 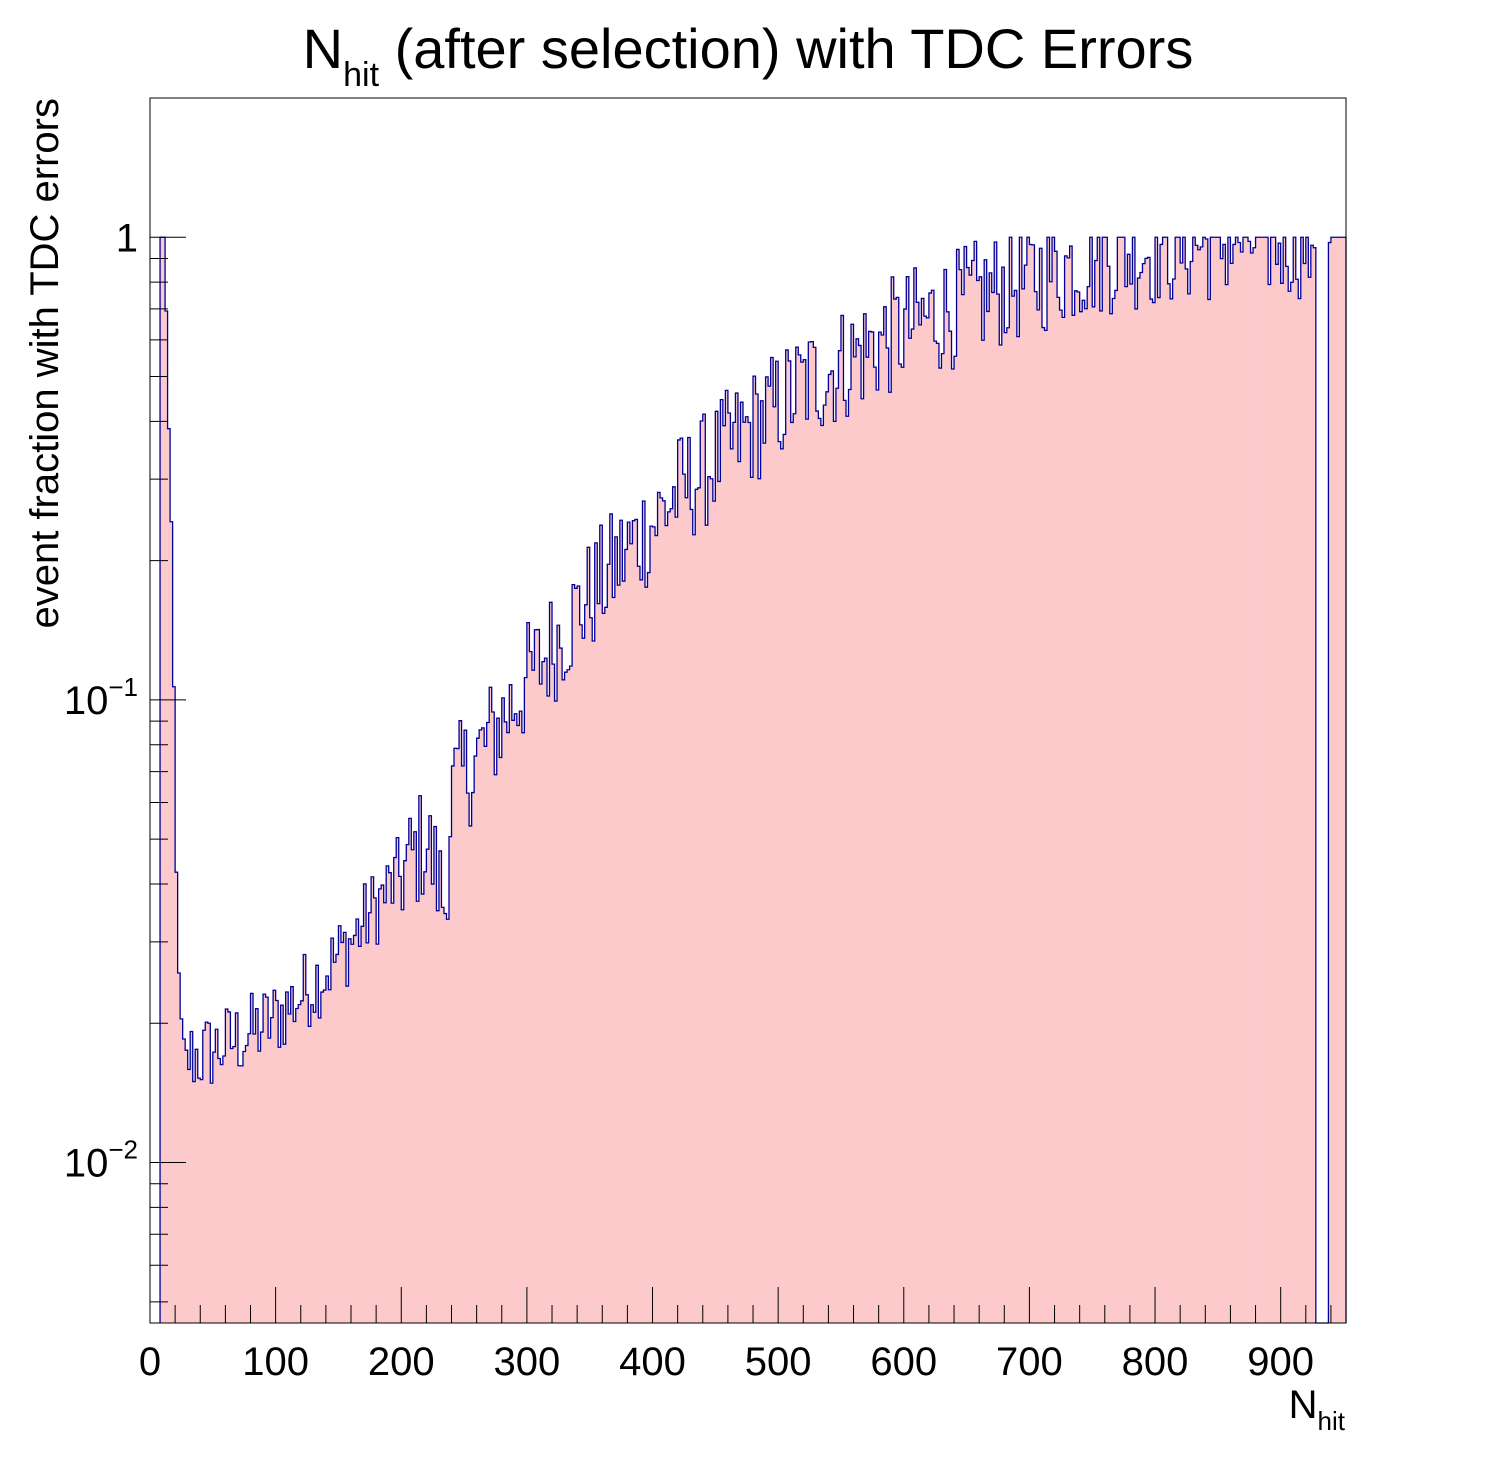 I want to click on y-tick-label: 10−2, so click(x=101, y=1160).